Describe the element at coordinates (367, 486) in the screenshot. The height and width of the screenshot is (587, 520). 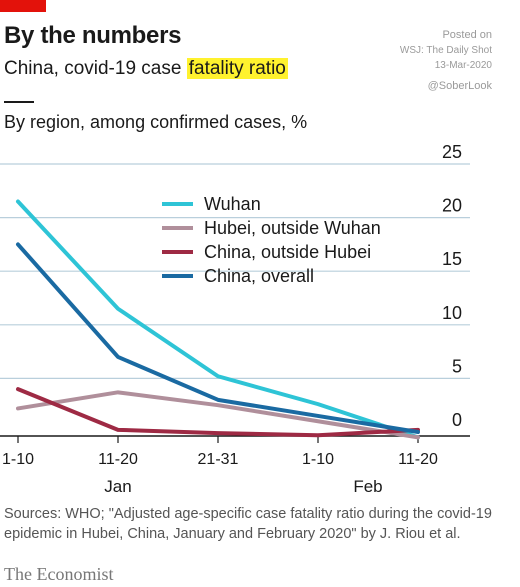
I see `month-label: Feb` at that location.